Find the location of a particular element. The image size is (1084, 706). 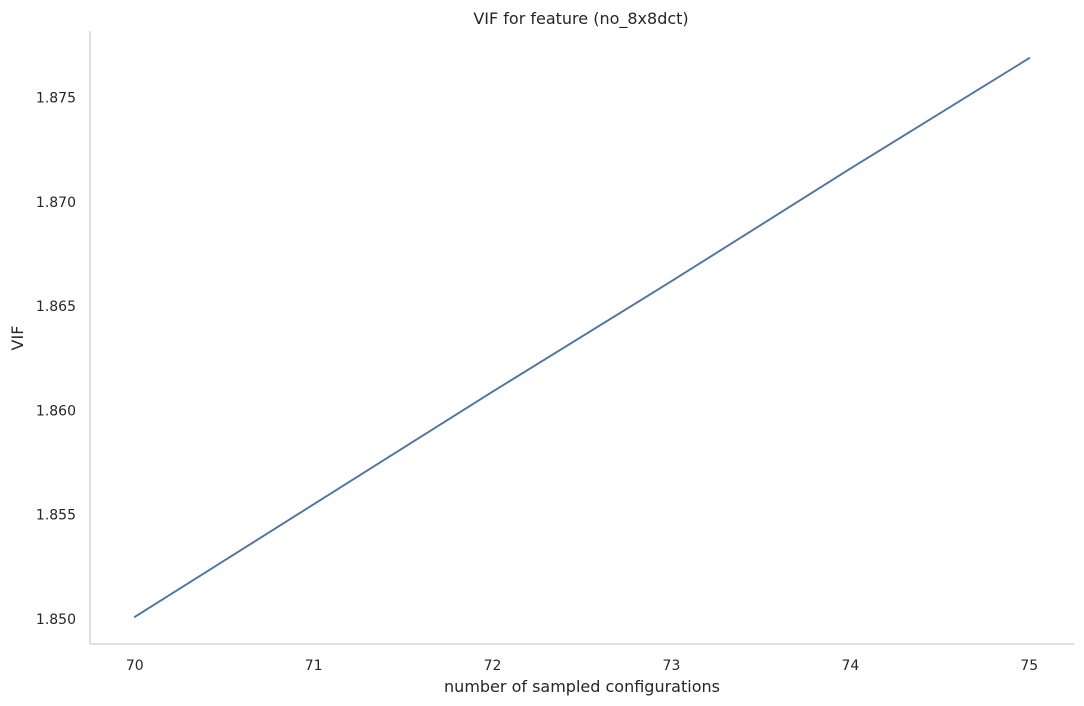

y-tick-label: 1.850 is located at coordinates (56, 620).